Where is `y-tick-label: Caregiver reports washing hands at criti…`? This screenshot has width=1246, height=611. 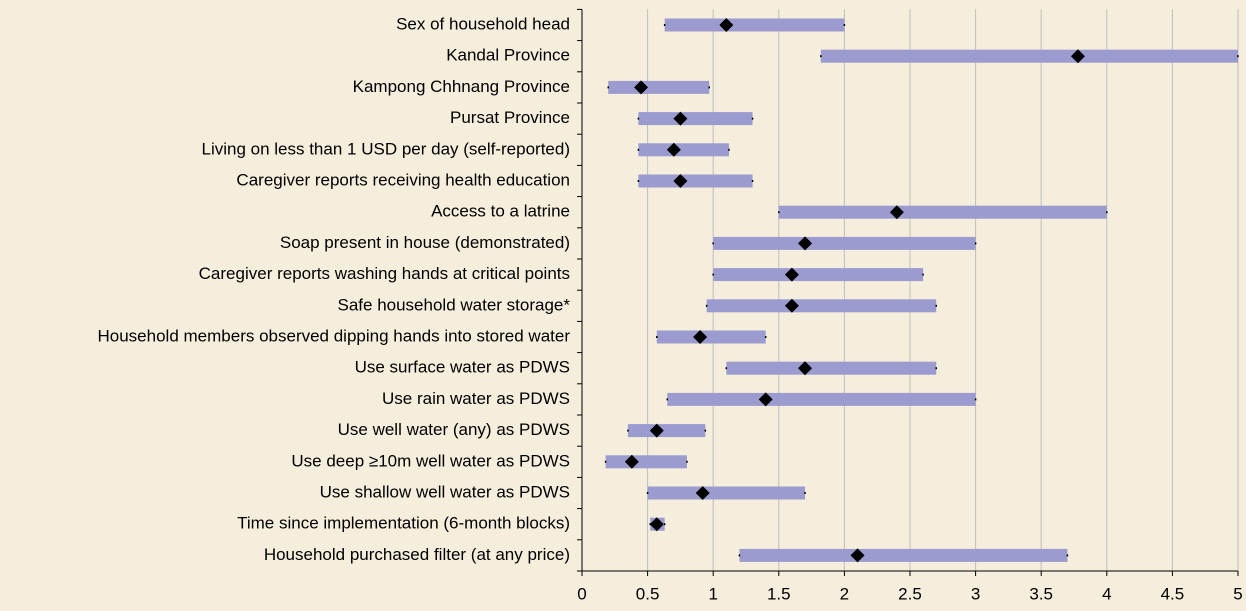 y-tick-label: Caregiver reports washing hands at criti… is located at coordinates (384, 273).